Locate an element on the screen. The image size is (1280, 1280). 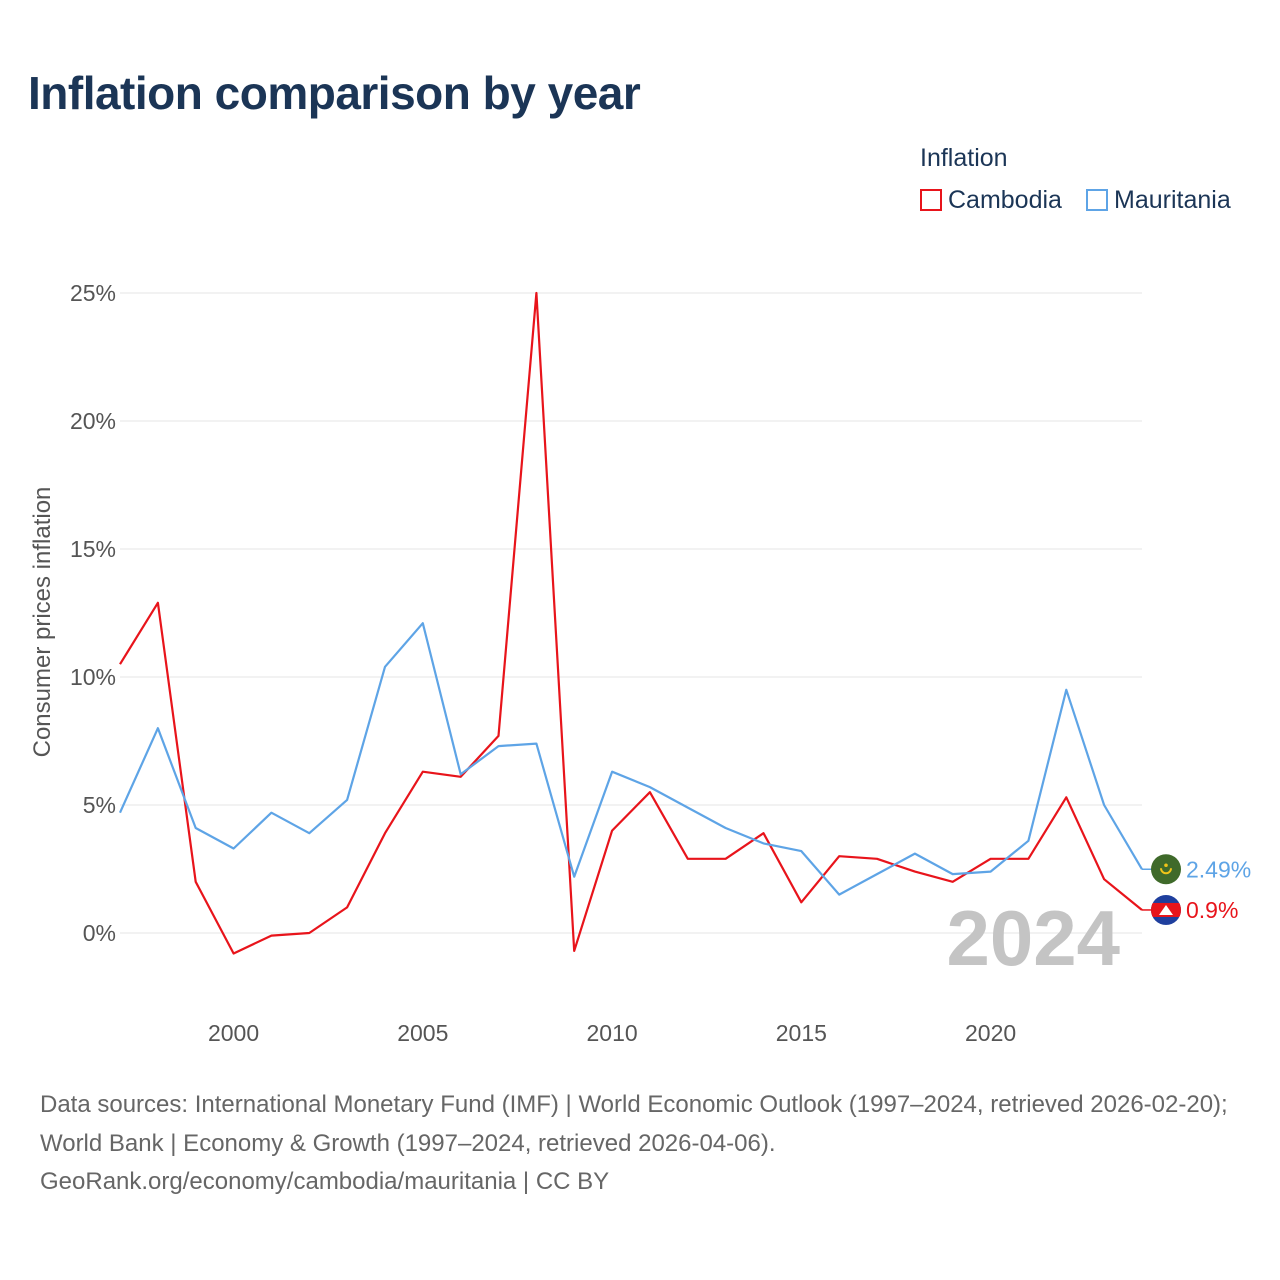
y-tick-label: 5% is located at coordinates (99, 805).